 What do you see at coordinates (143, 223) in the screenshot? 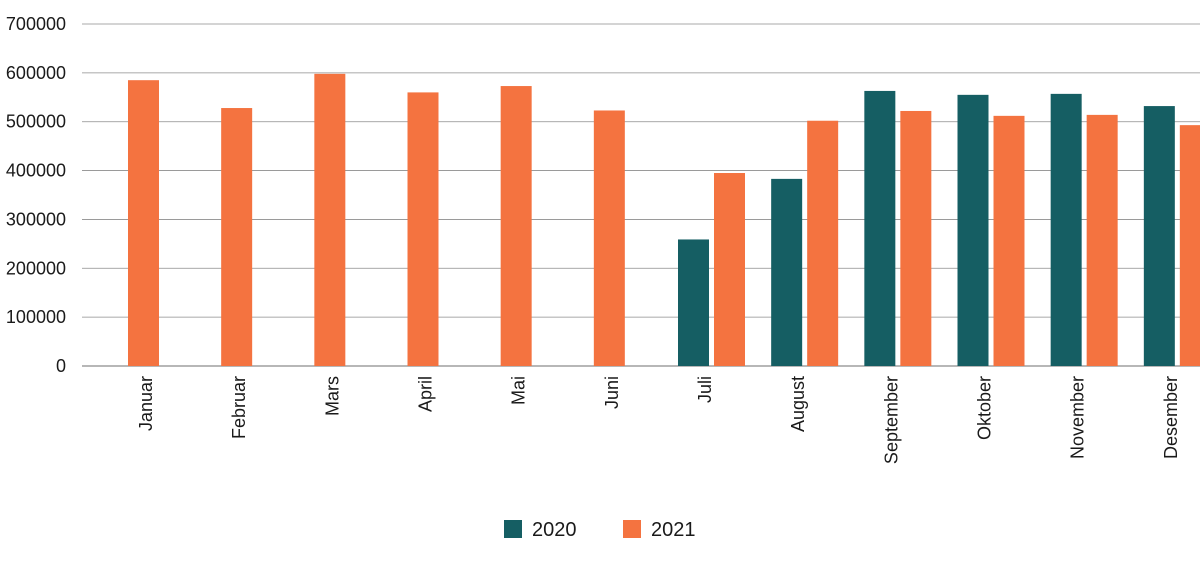
I see `bar-2021-januar` at bounding box center [143, 223].